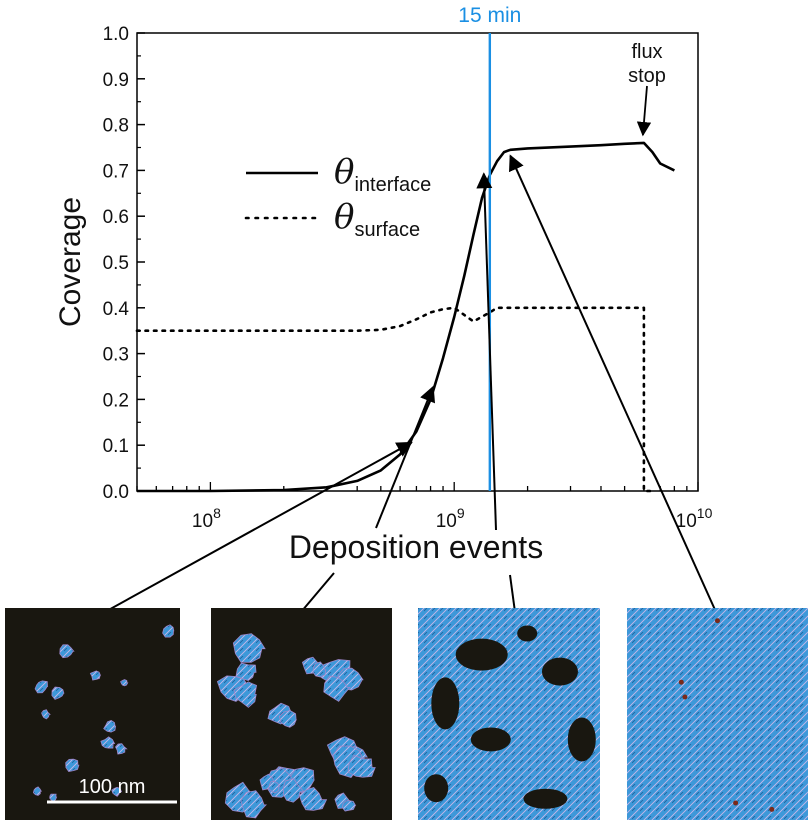 This screenshot has width=809, height=826. Describe the element at coordinates (116, 80) in the screenshot. I see `y-tick-label: 0.9` at that location.